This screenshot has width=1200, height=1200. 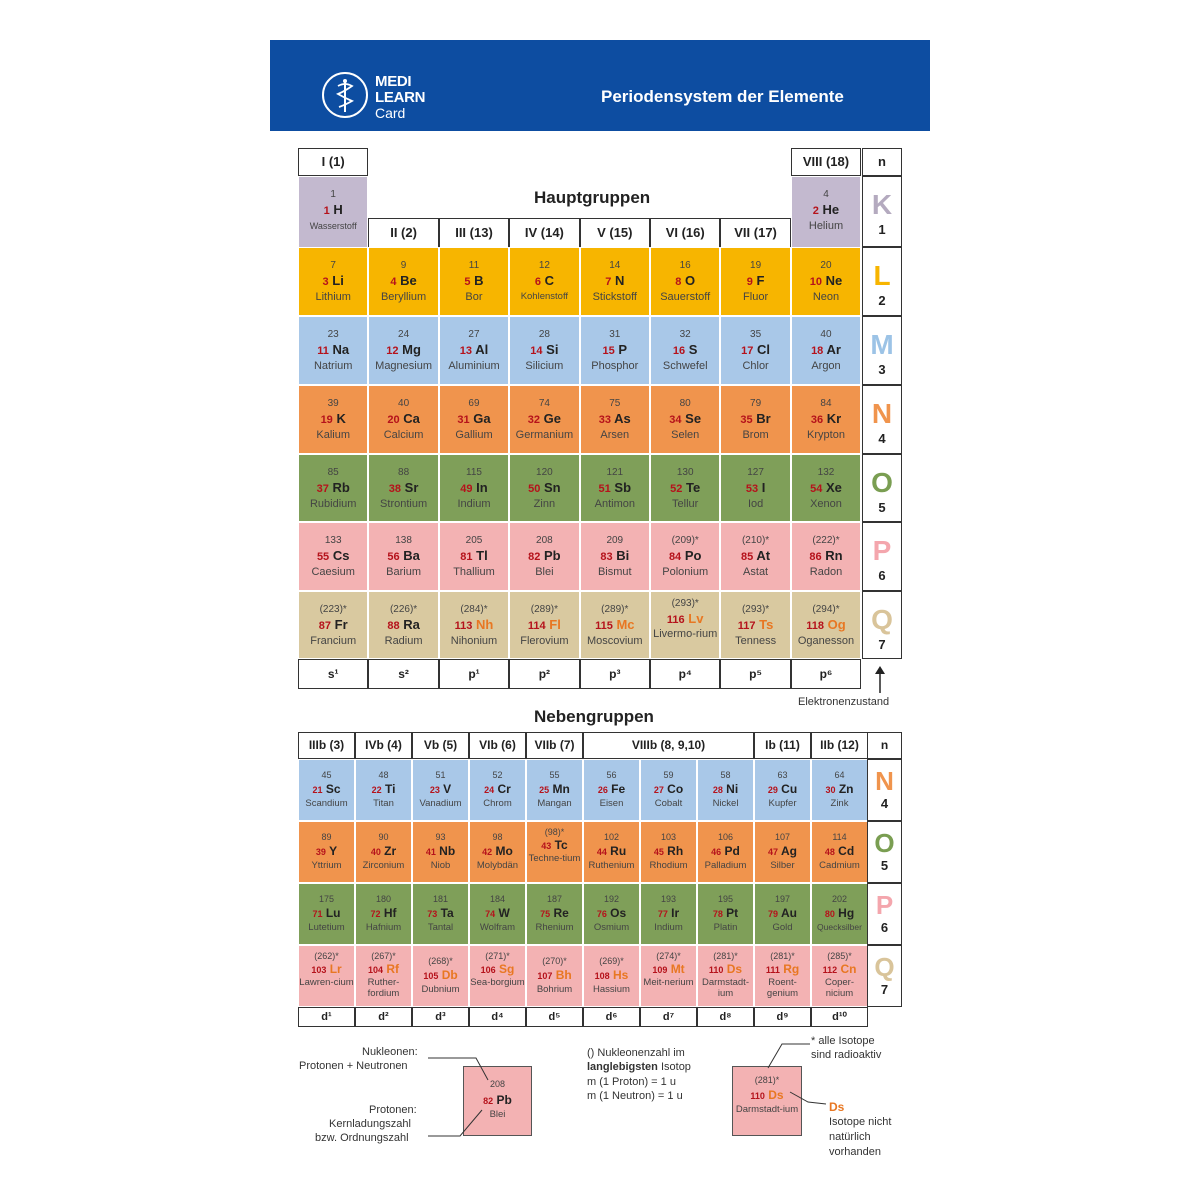 What do you see at coordinates (860, 1122) in the screenshot?
I see `legend-synthetic-note-1: Isotope nicht` at bounding box center [860, 1122].